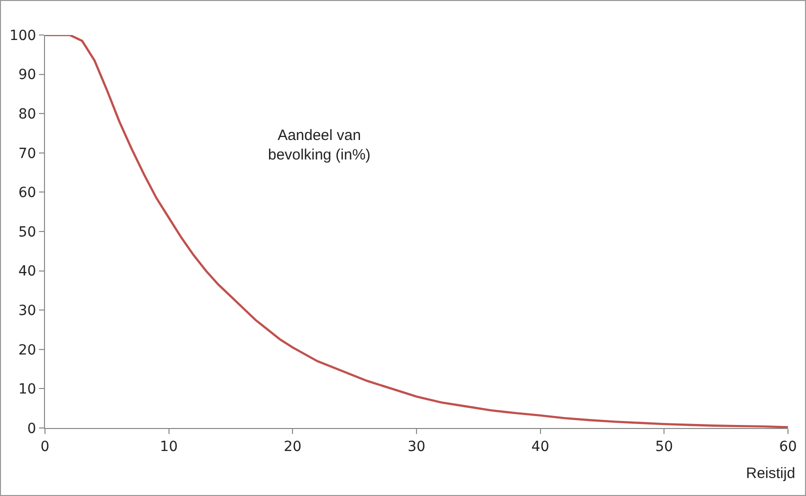  I want to click on y-tick-label: 60, so click(27, 193).